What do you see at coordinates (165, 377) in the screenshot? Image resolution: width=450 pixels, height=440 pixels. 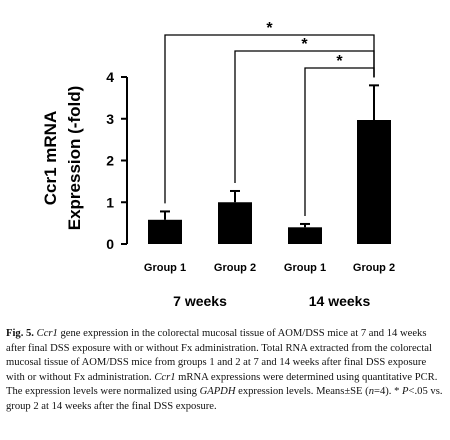 I see `caption-gene-2: Ccr1` at bounding box center [165, 377].